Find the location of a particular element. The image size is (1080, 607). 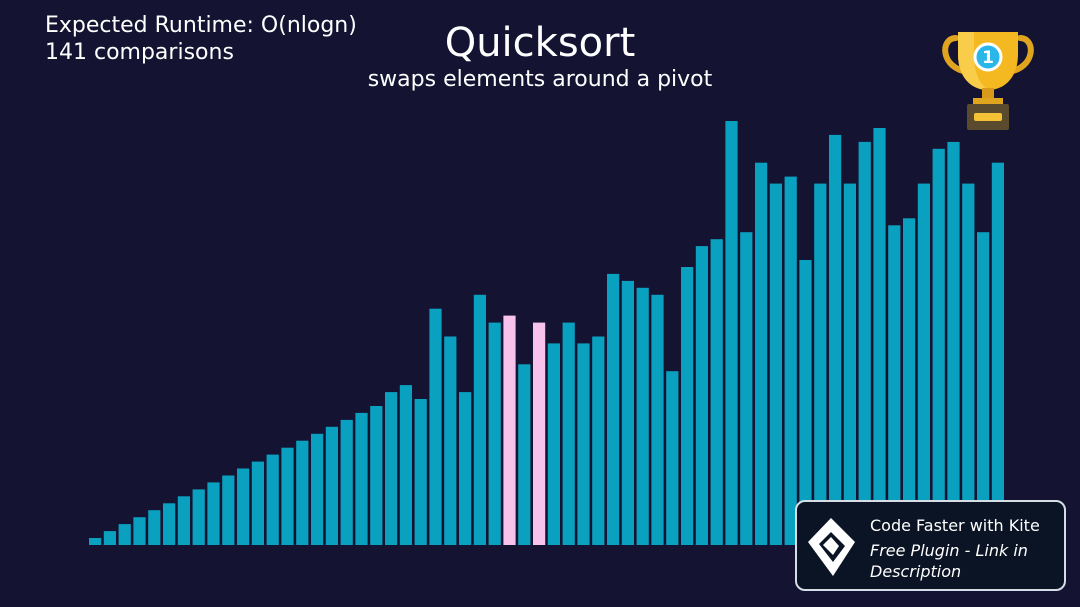

algorithm-subtitle: swaps elements around a pivot is located at coordinates (540, 79).